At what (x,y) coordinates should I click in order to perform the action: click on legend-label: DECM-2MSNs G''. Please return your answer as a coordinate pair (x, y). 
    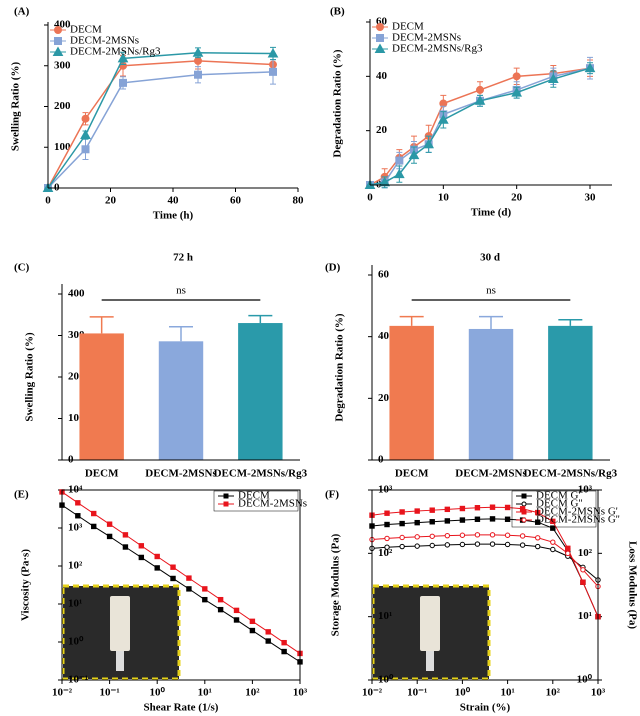
    Looking at the image, I should click on (578, 520).